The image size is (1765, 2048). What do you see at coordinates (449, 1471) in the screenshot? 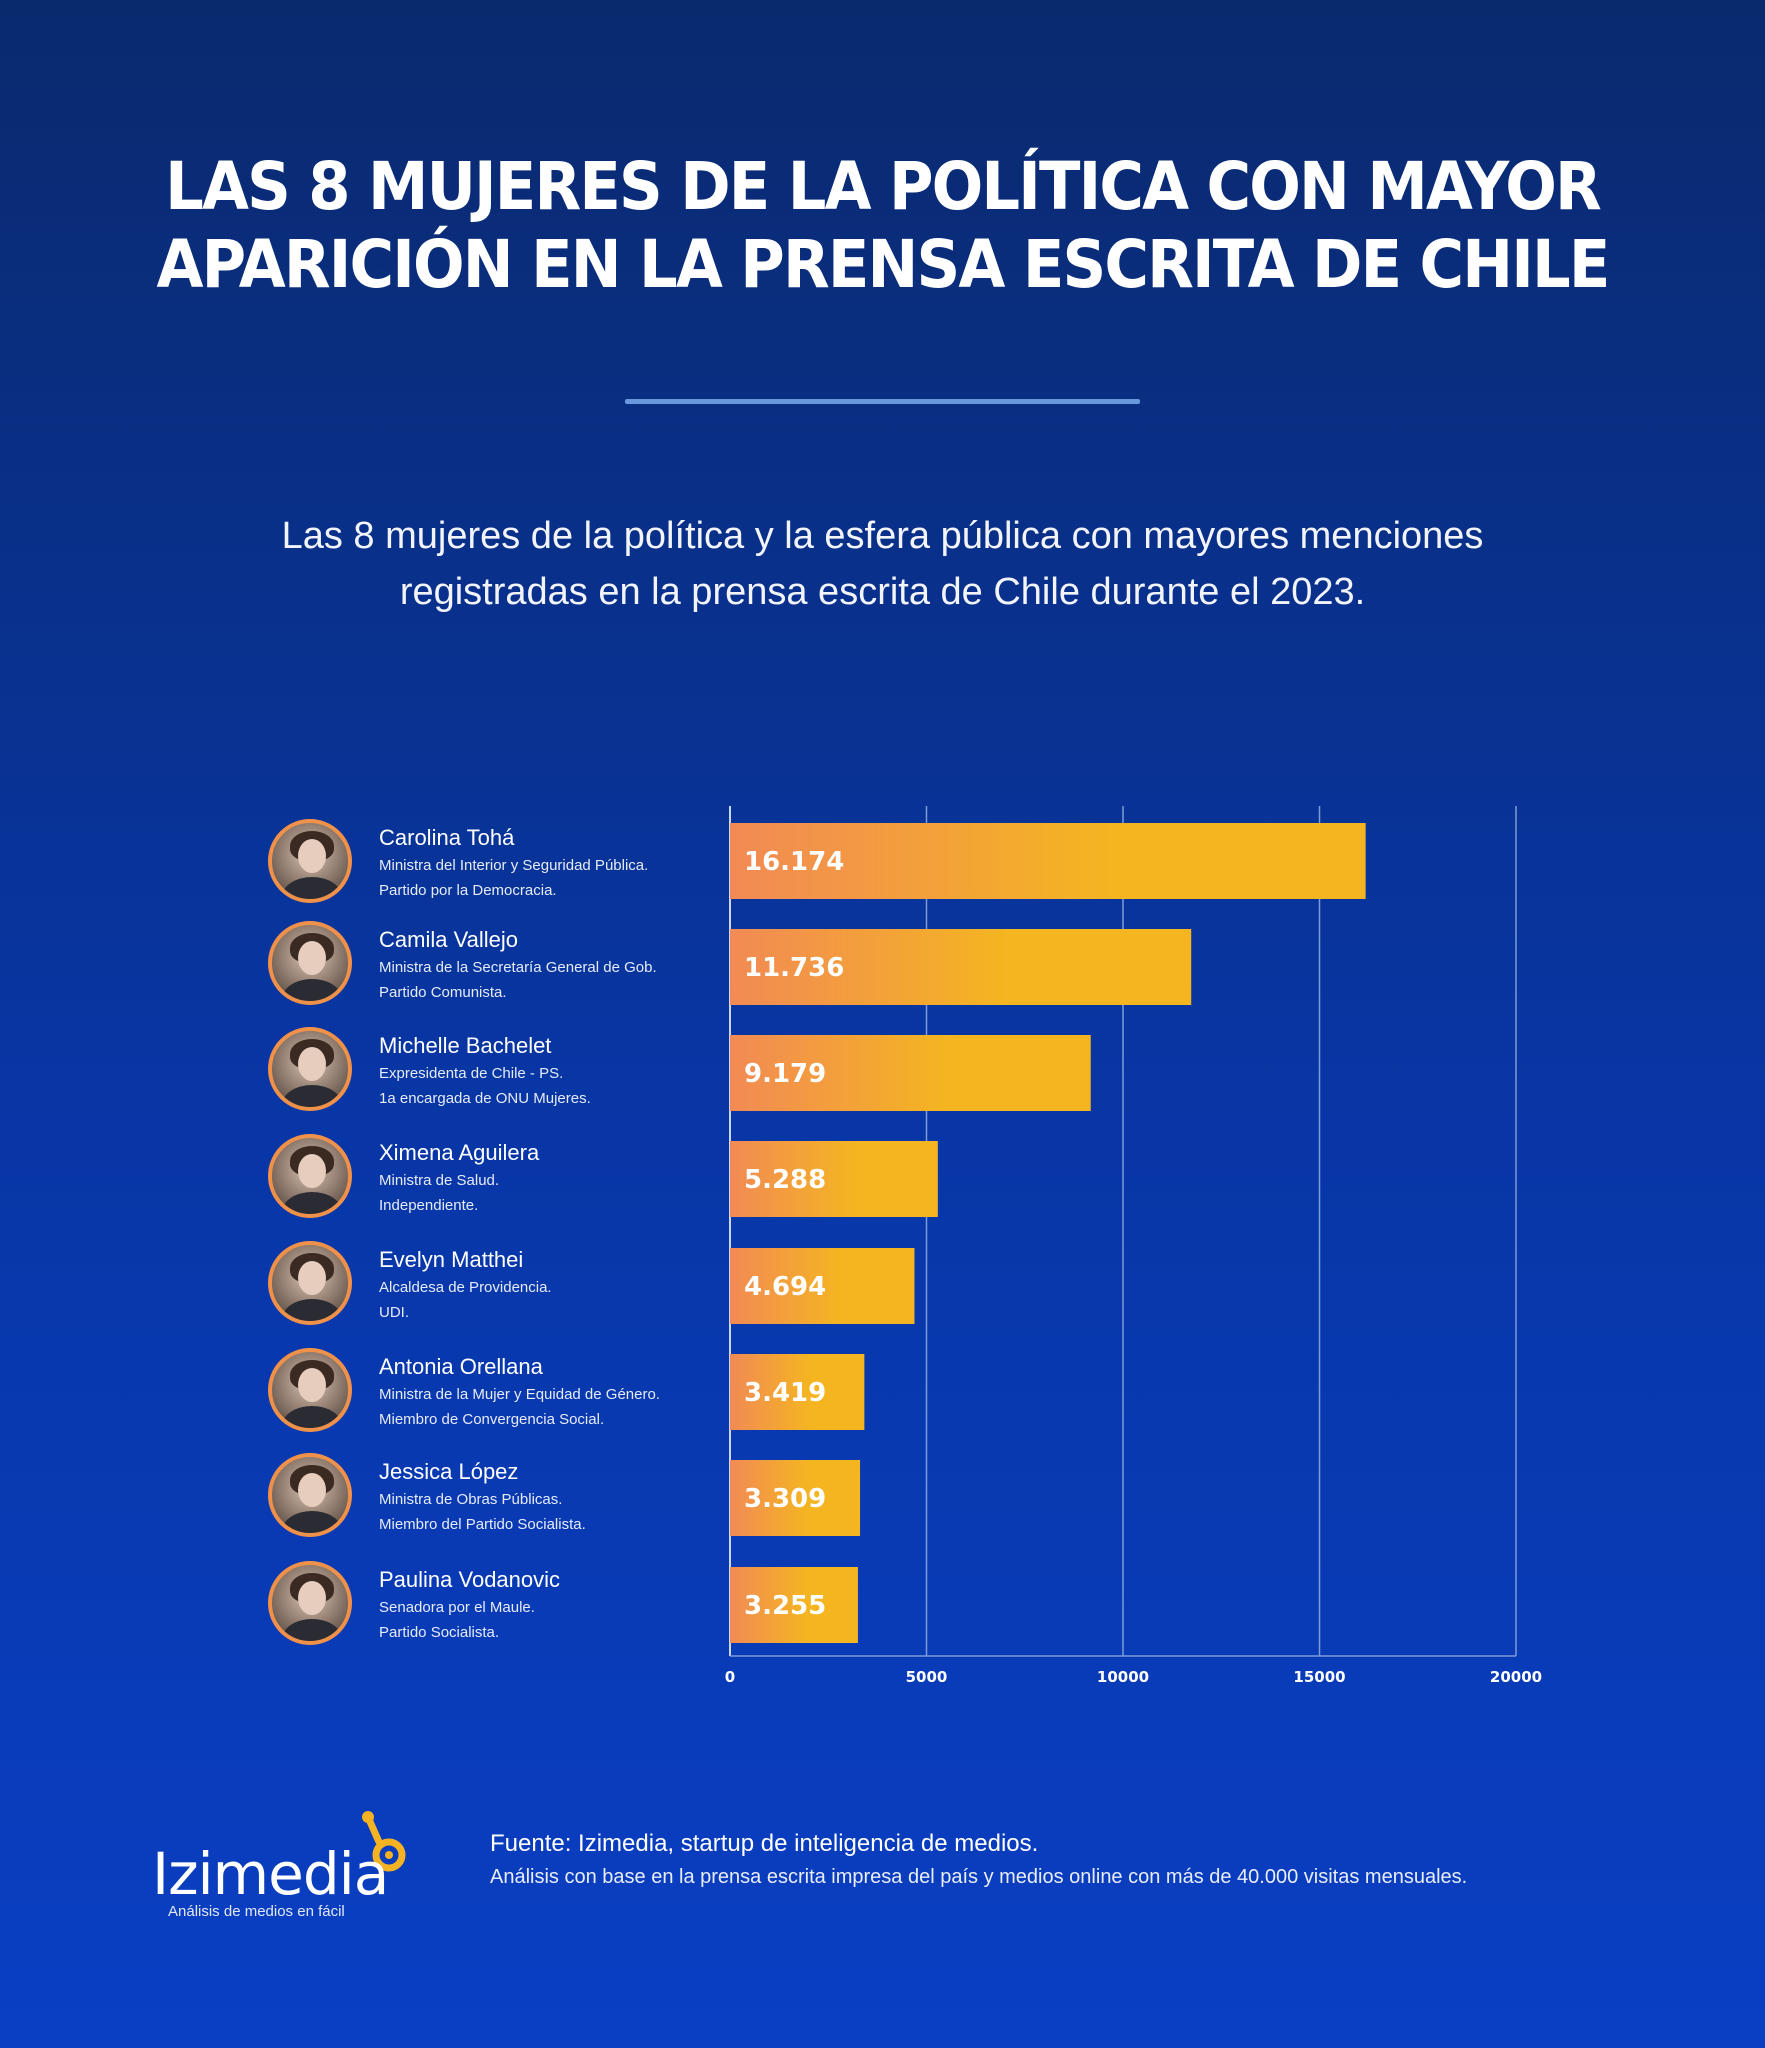
I see `person-name: Jessica López` at bounding box center [449, 1471].